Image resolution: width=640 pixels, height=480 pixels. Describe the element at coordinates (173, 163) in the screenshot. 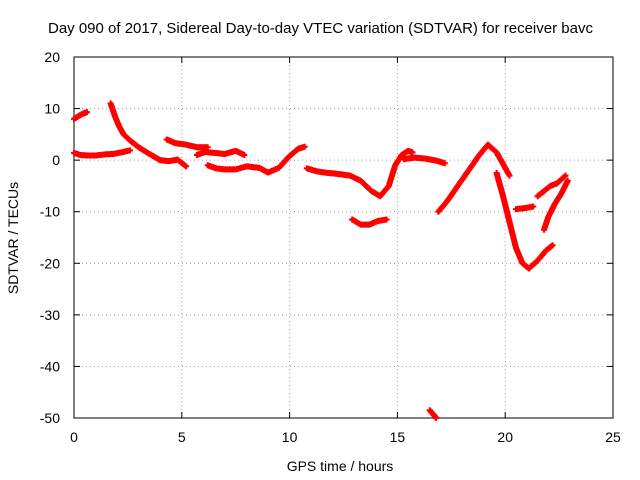

I see `series-seg4` at that location.